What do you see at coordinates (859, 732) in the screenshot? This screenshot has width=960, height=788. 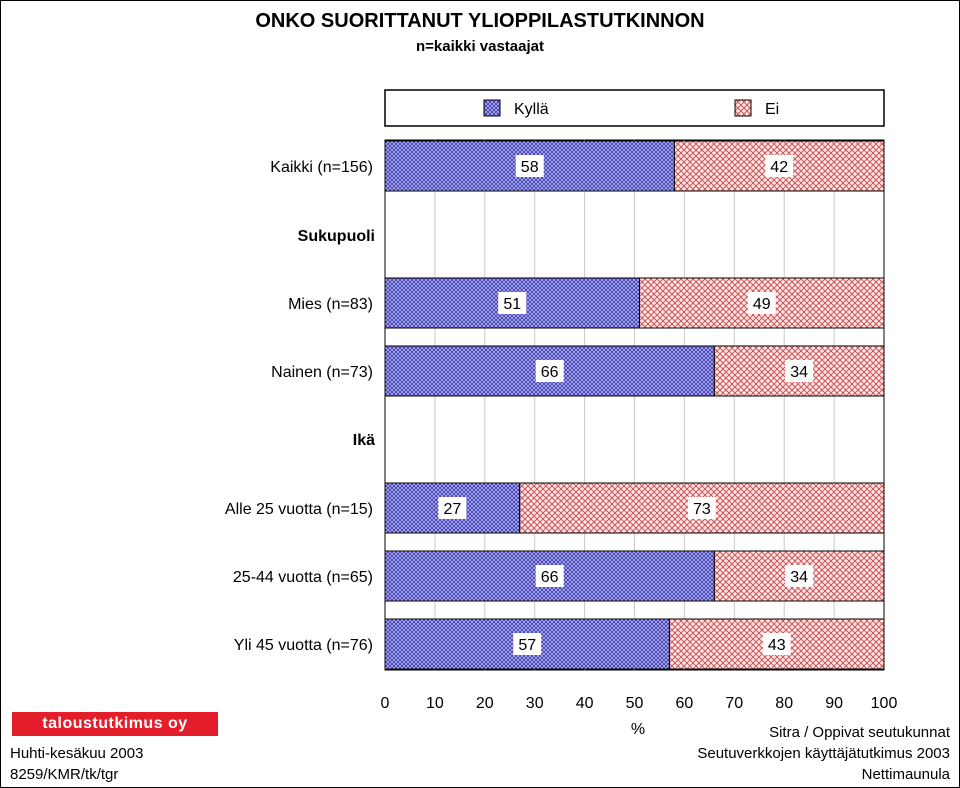 I see `footer-client: Sitra / Oppivat seutukunnat` at bounding box center [859, 732].